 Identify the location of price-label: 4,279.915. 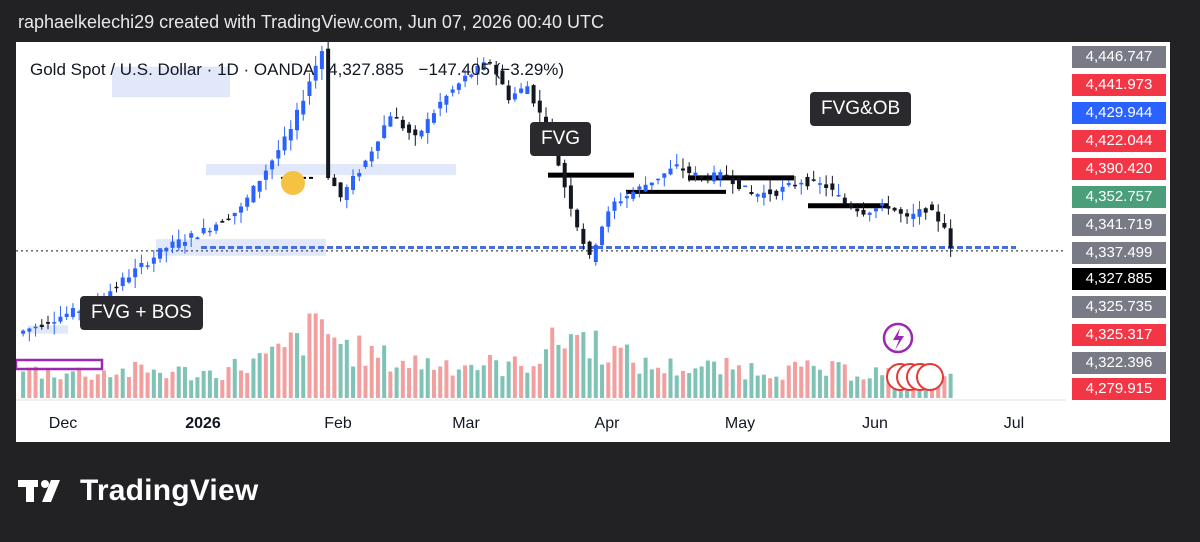
(1119, 389).